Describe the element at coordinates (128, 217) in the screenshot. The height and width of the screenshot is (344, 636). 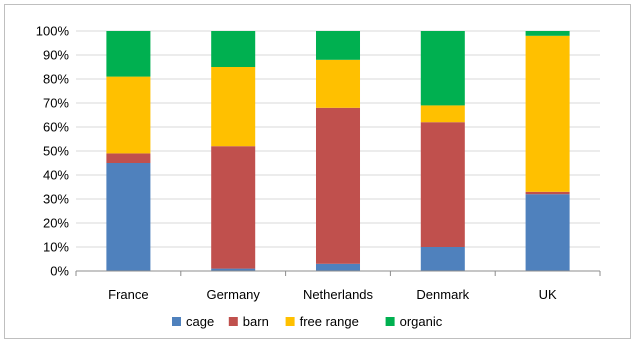
I see `bar-france-cage` at that location.